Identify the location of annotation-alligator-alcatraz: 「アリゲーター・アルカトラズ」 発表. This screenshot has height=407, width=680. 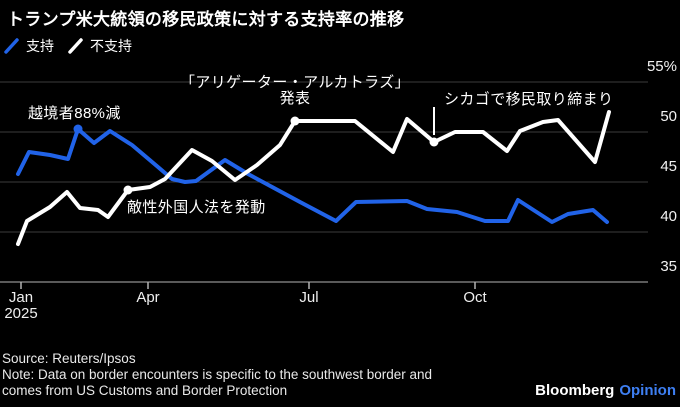
(295, 91).